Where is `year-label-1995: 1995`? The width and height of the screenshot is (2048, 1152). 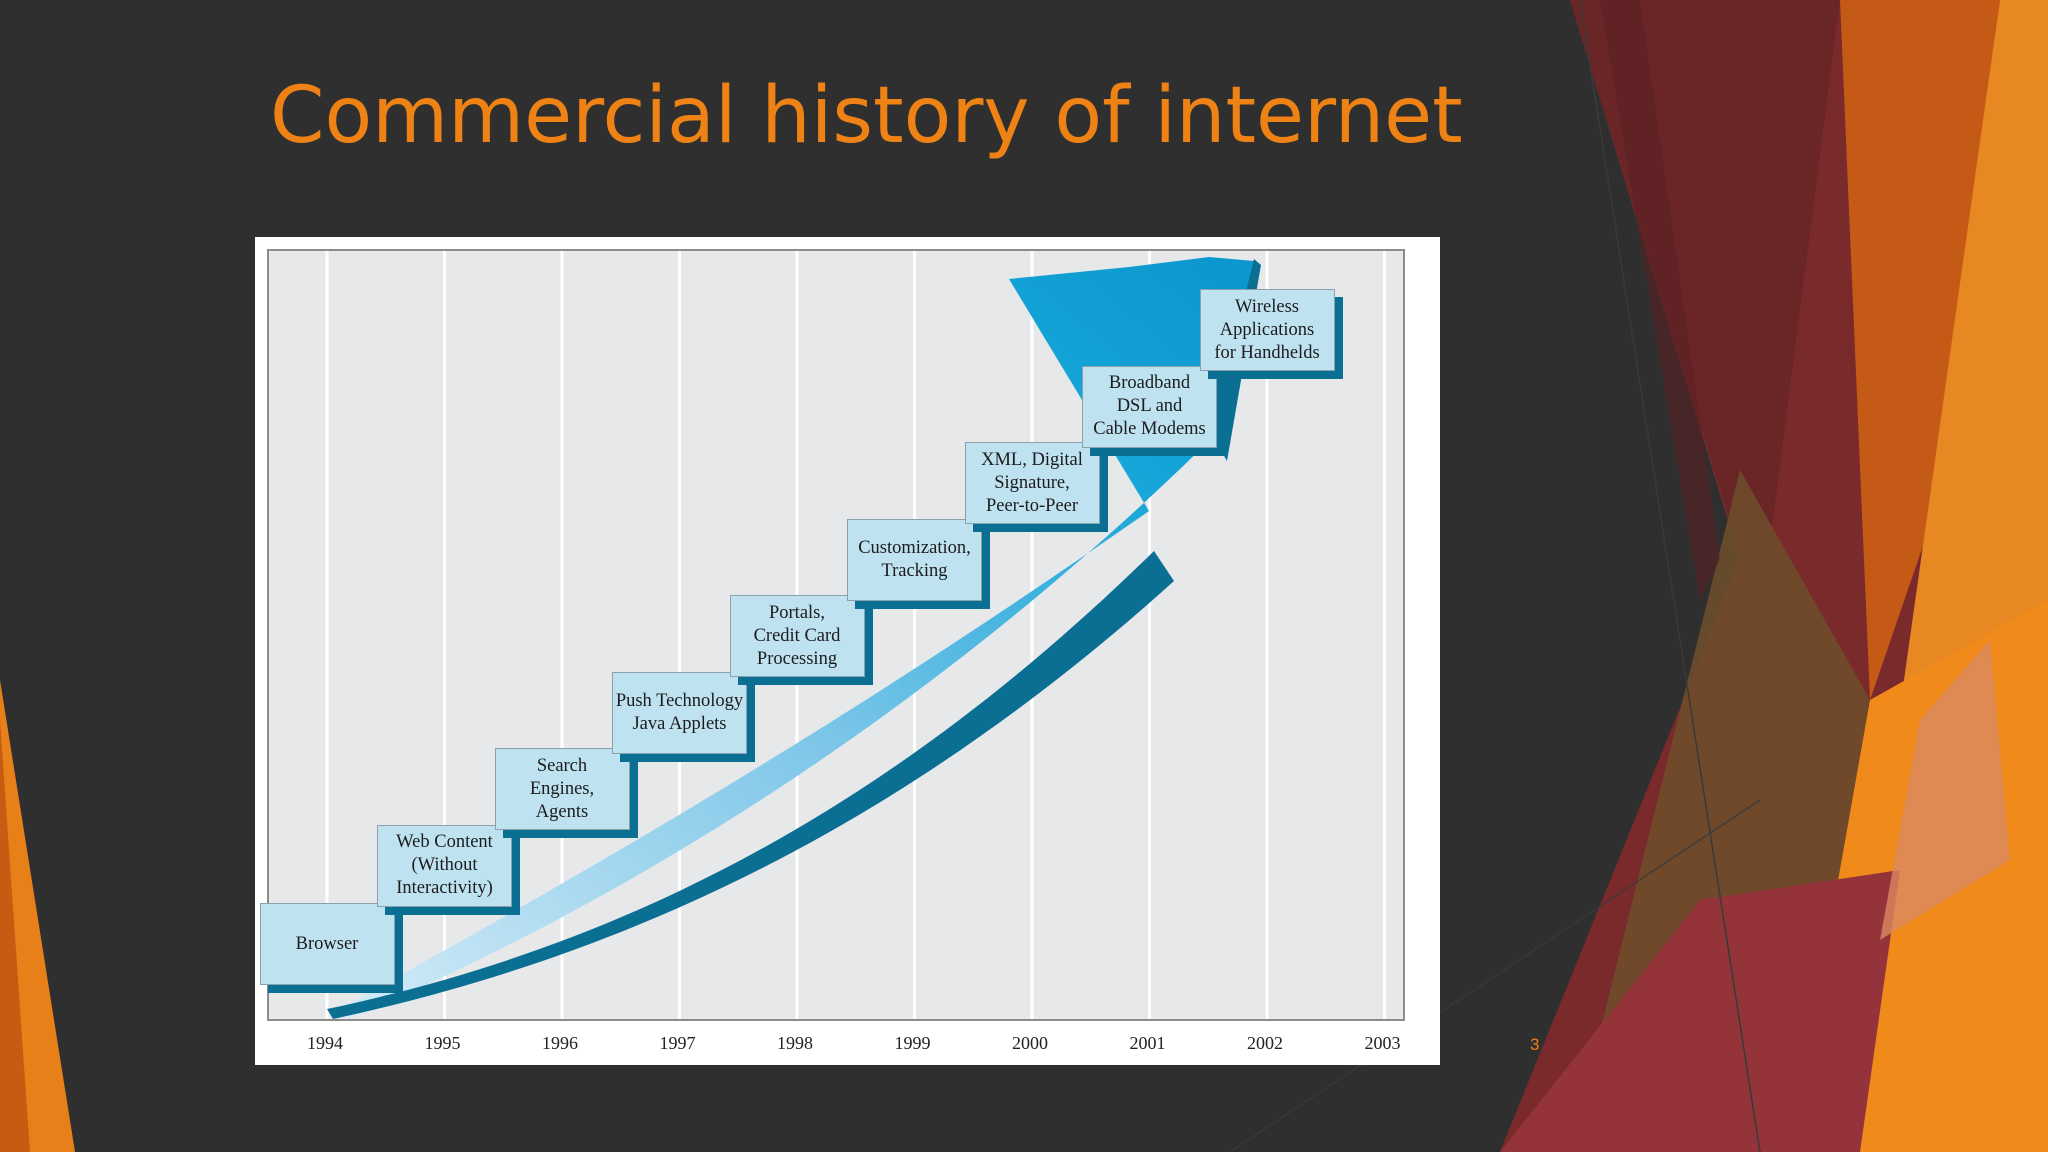 year-label-1995: 1995 is located at coordinates (442, 1043).